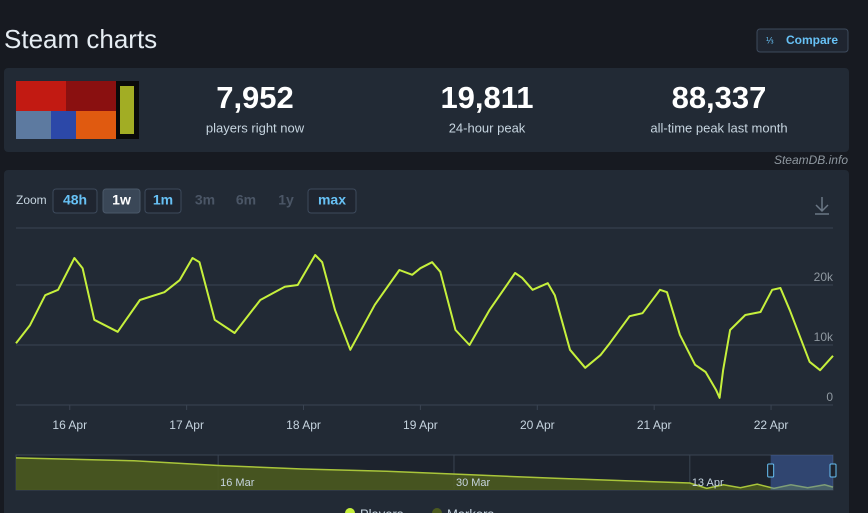 The width and height of the screenshot is (868, 513). I want to click on navigator: 16 Mar 30 Mar 13 Apr, so click(426, 472).